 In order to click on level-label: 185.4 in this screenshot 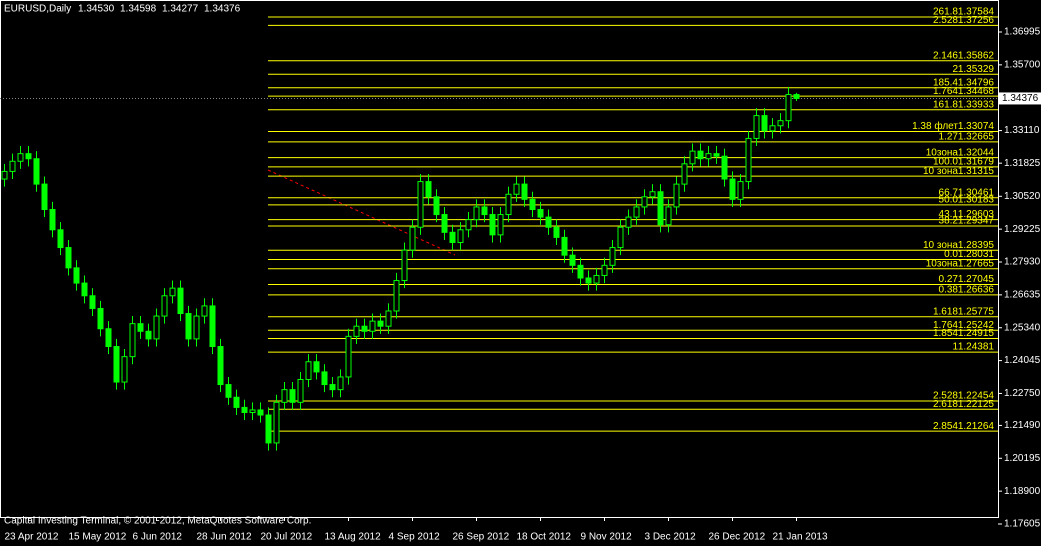, I will do `click(945, 82)`.